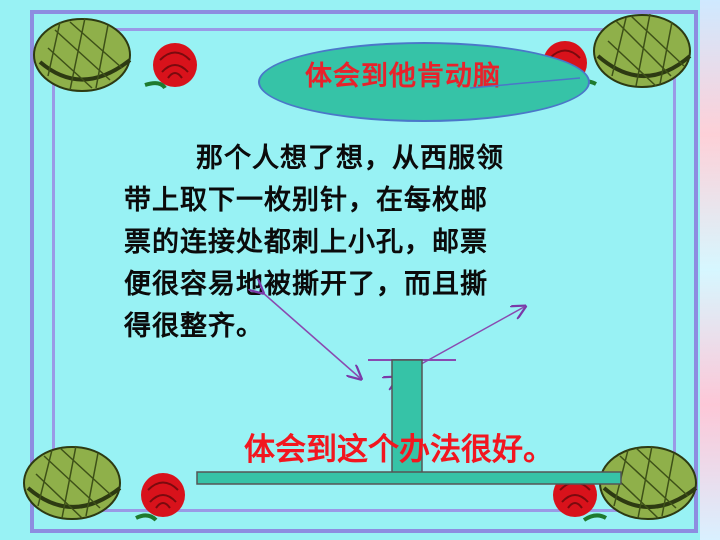 The image size is (720, 540). I want to click on body-line: 那个人想了想，从西服领, so click(362, 159).